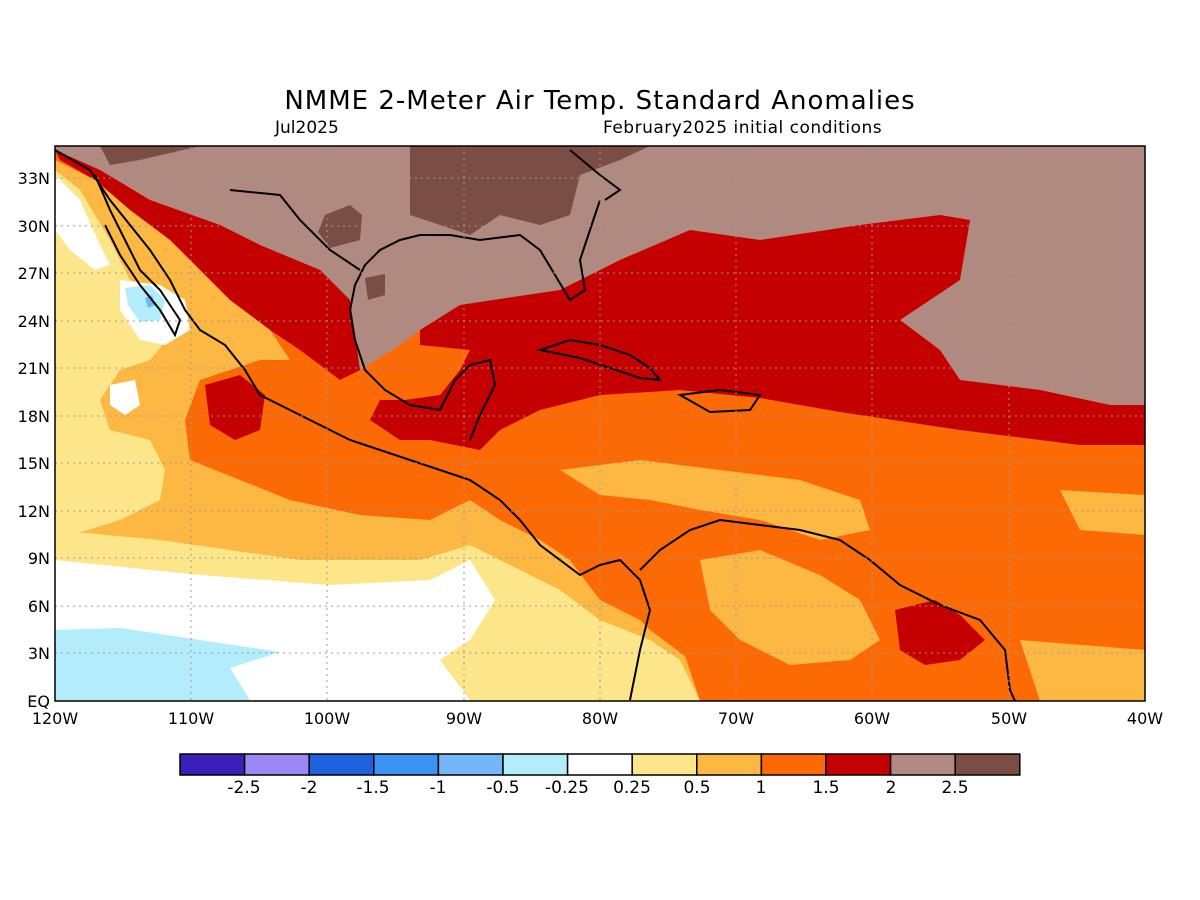 The width and height of the screenshot is (1200, 900). I want to click on colorbar-label: -0.5, so click(502, 788).